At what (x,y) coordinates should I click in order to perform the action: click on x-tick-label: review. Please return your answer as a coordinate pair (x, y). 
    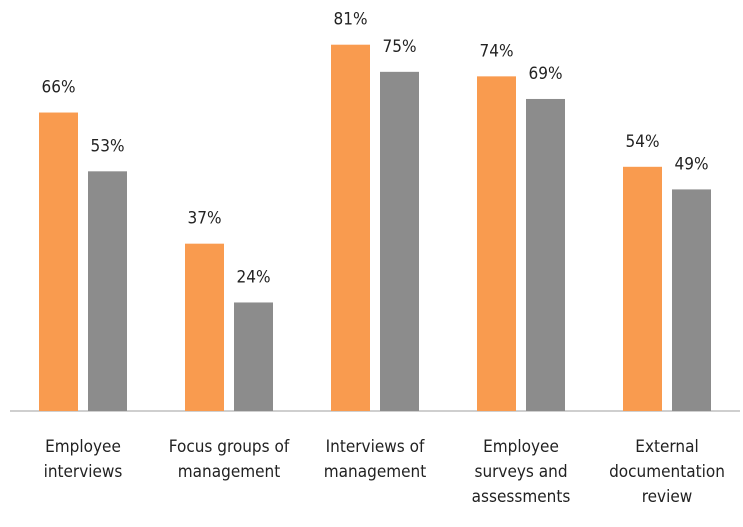
    Looking at the image, I should click on (667, 497).